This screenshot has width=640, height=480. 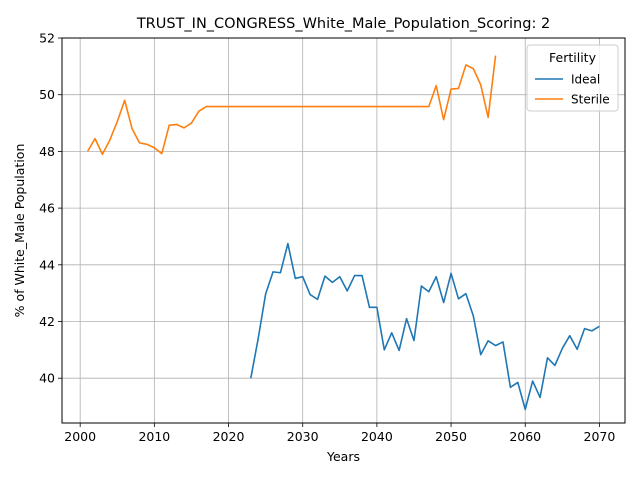 What do you see at coordinates (154, 436) in the screenshot?
I see `x-tick-label: 2010` at bounding box center [154, 436].